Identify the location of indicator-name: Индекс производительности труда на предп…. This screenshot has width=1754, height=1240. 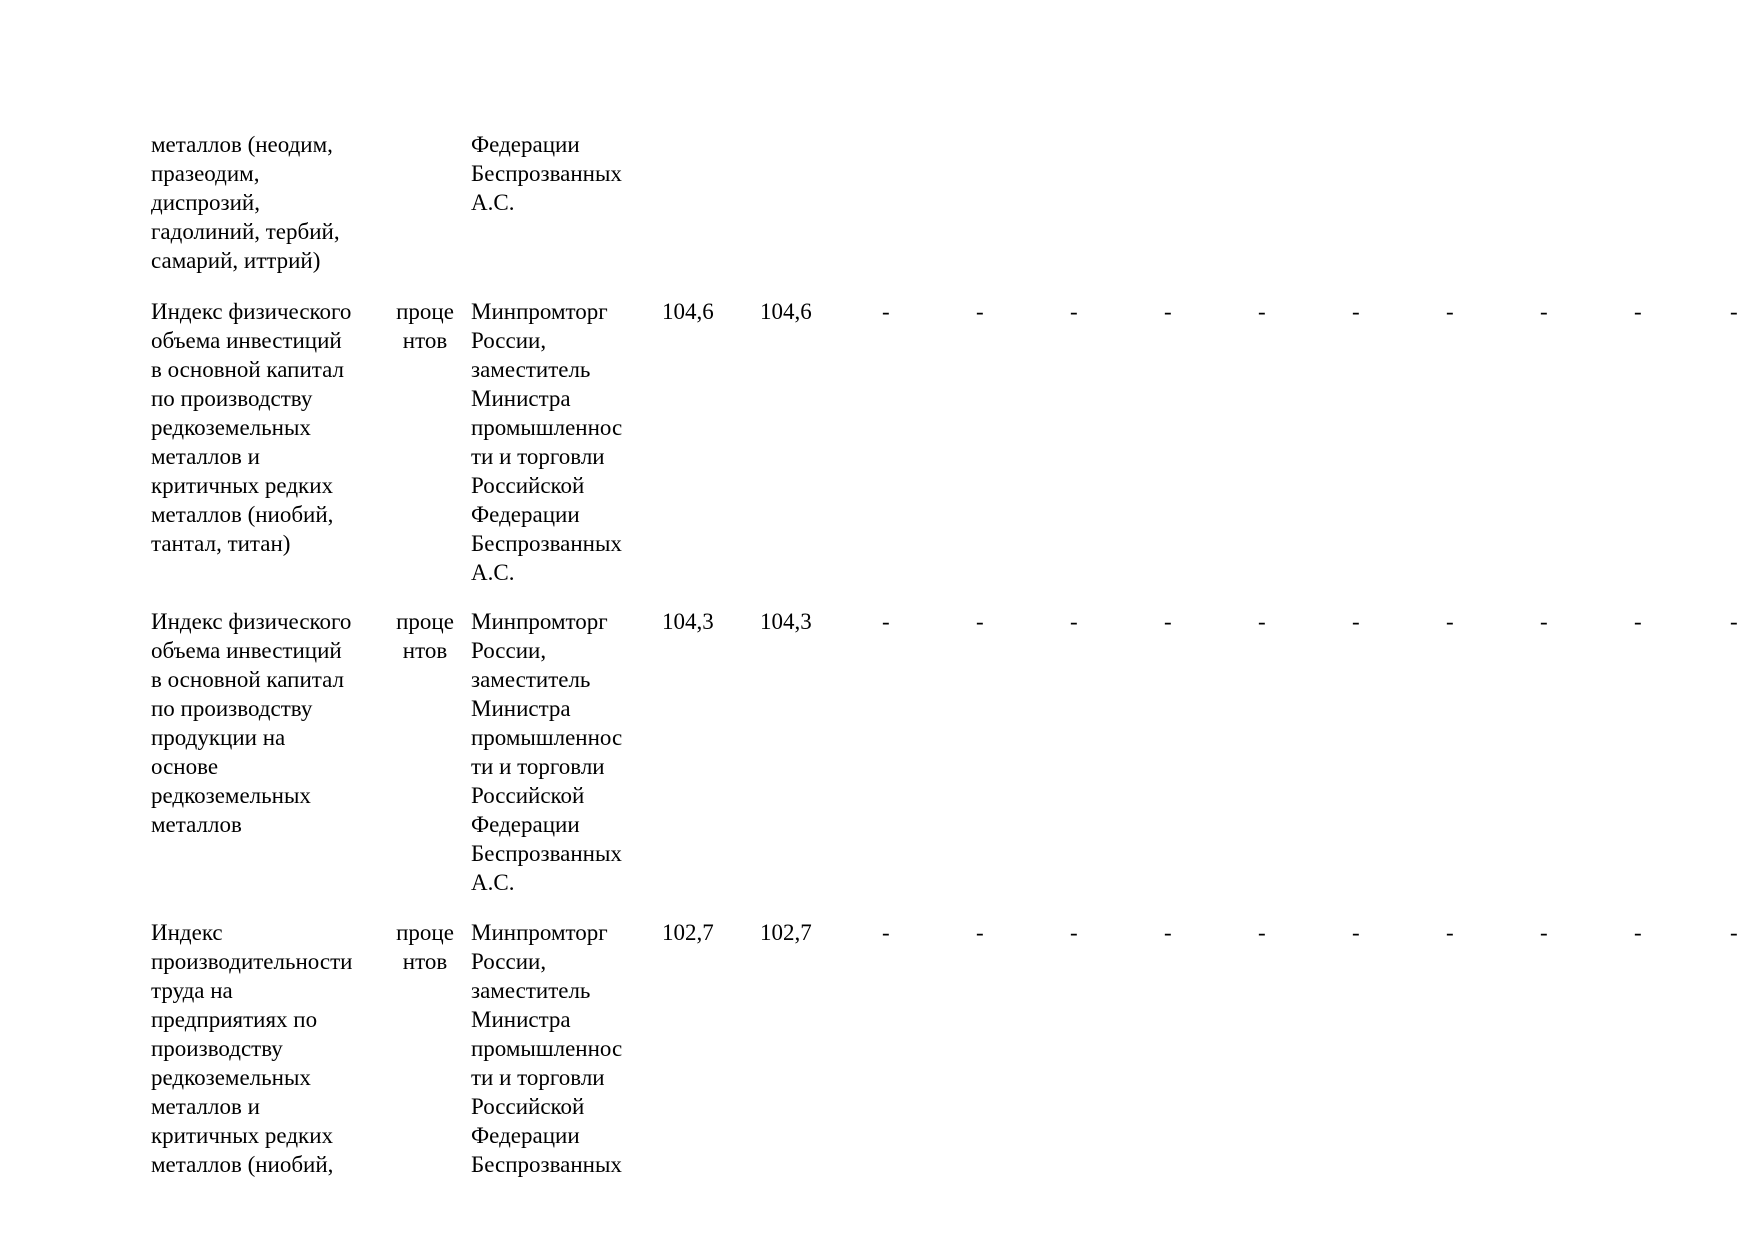
(252, 1048).